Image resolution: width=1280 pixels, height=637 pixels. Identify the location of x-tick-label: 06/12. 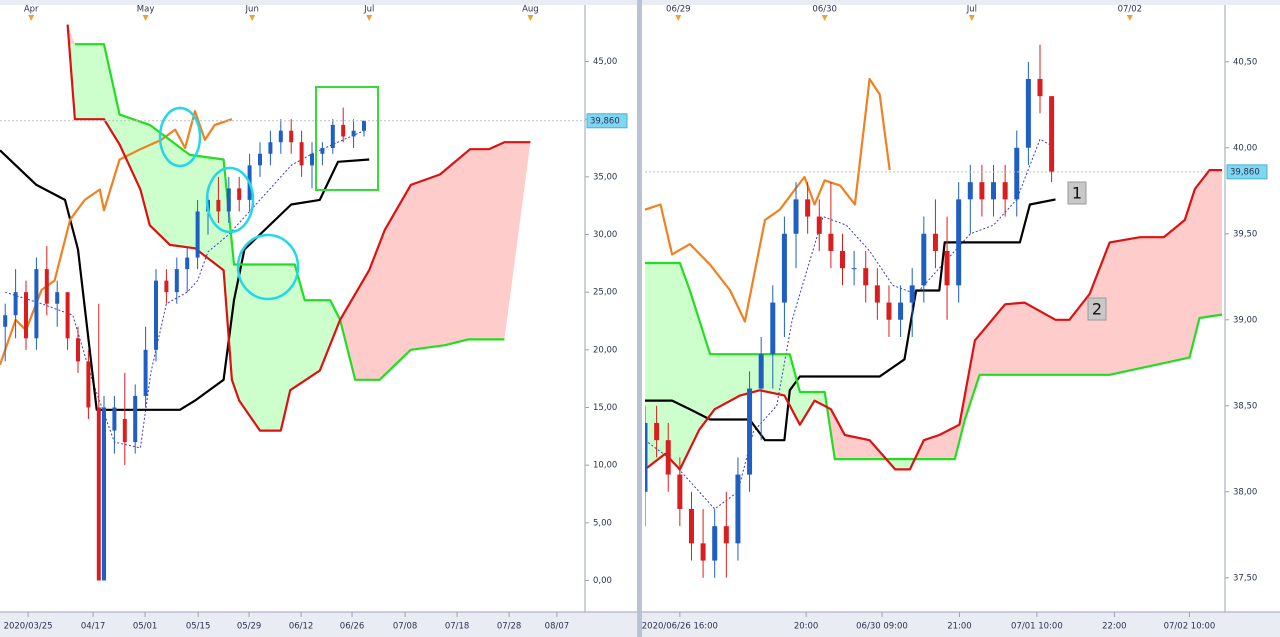
(301, 627).